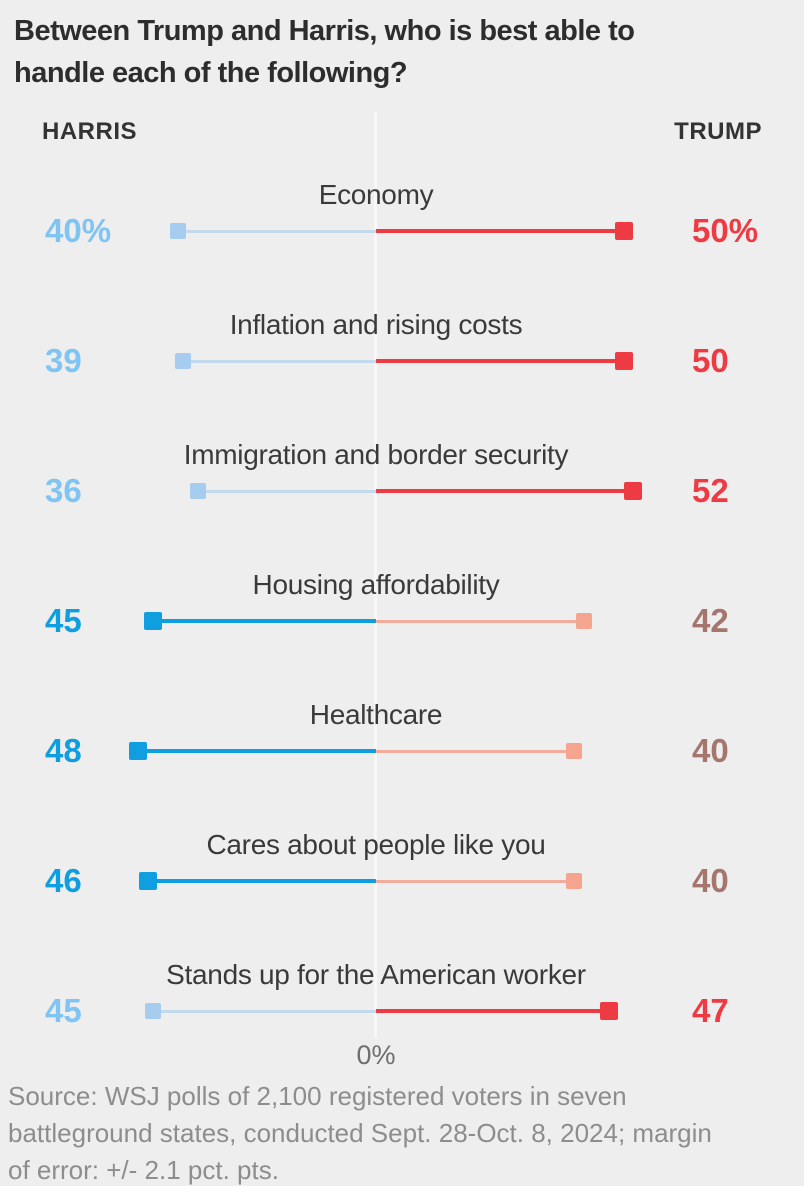 The width and height of the screenshot is (804, 1200). Describe the element at coordinates (143, 1170) in the screenshot. I see `source-note-line-3: of error: +/- 2.1 pct. pts.` at that location.